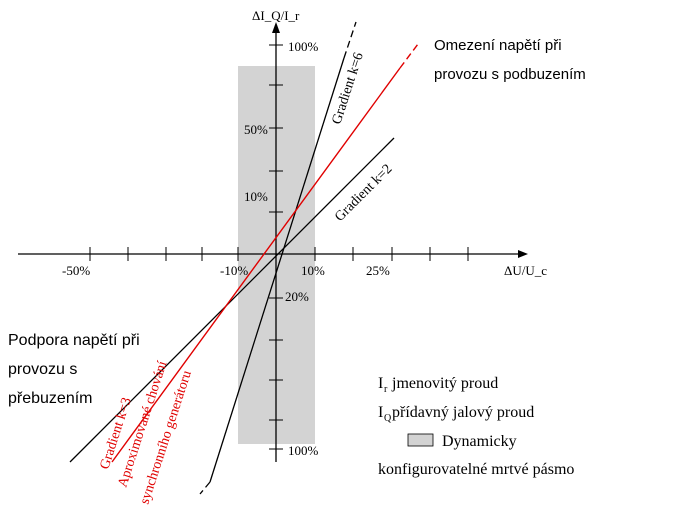 This screenshot has width=674, height=518. What do you see at coordinates (297, 296) in the screenshot?
I see `y-tick-label: 20%` at bounding box center [297, 296].